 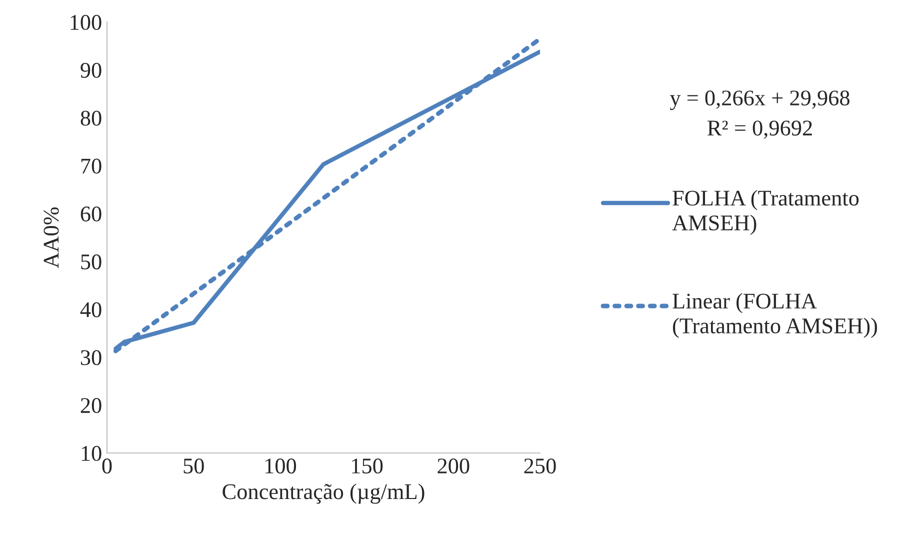 What do you see at coordinates (760, 100) in the screenshot?
I see `text: y = 0,266x + 29,968` at bounding box center [760, 100].